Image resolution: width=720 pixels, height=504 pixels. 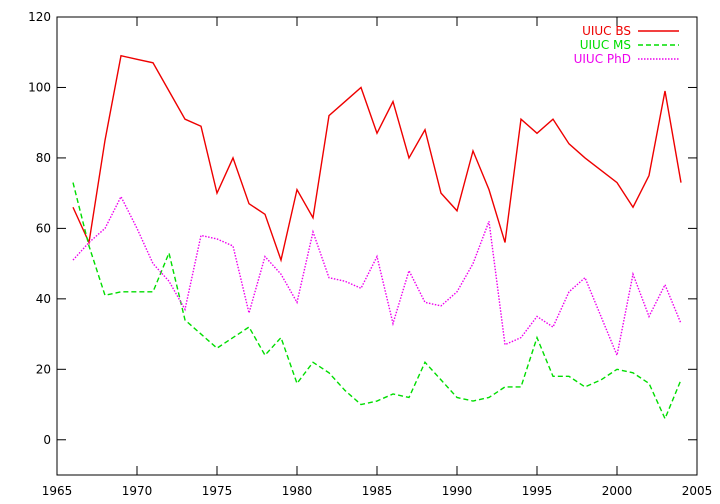 What do you see at coordinates (39, 87) in the screenshot?
I see `y-tick-label: 100` at bounding box center [39, 87].